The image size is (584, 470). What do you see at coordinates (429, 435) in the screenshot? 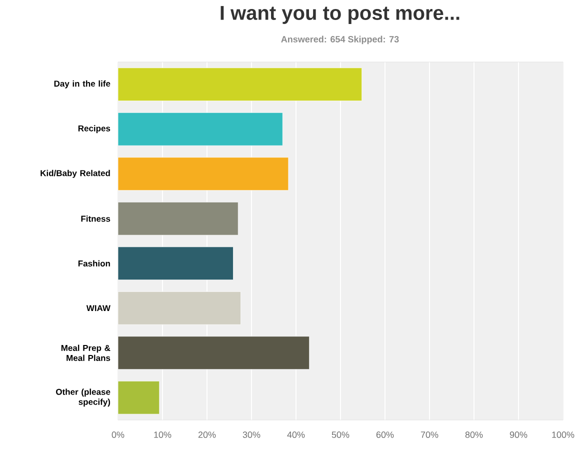
I see `x-tick-label: 70%` at bounding box center [429, 435].